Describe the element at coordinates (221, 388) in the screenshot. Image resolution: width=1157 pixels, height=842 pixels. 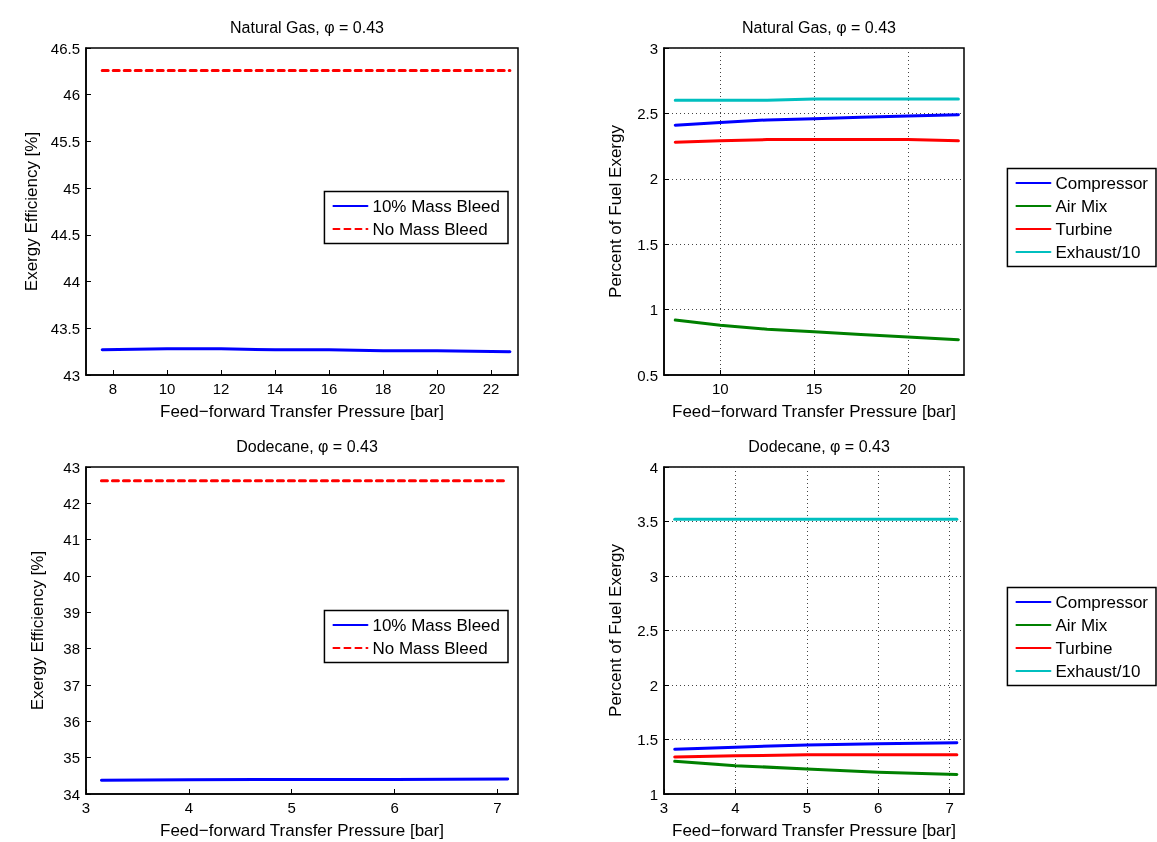
I see `x-tick-label: 12` at that location.